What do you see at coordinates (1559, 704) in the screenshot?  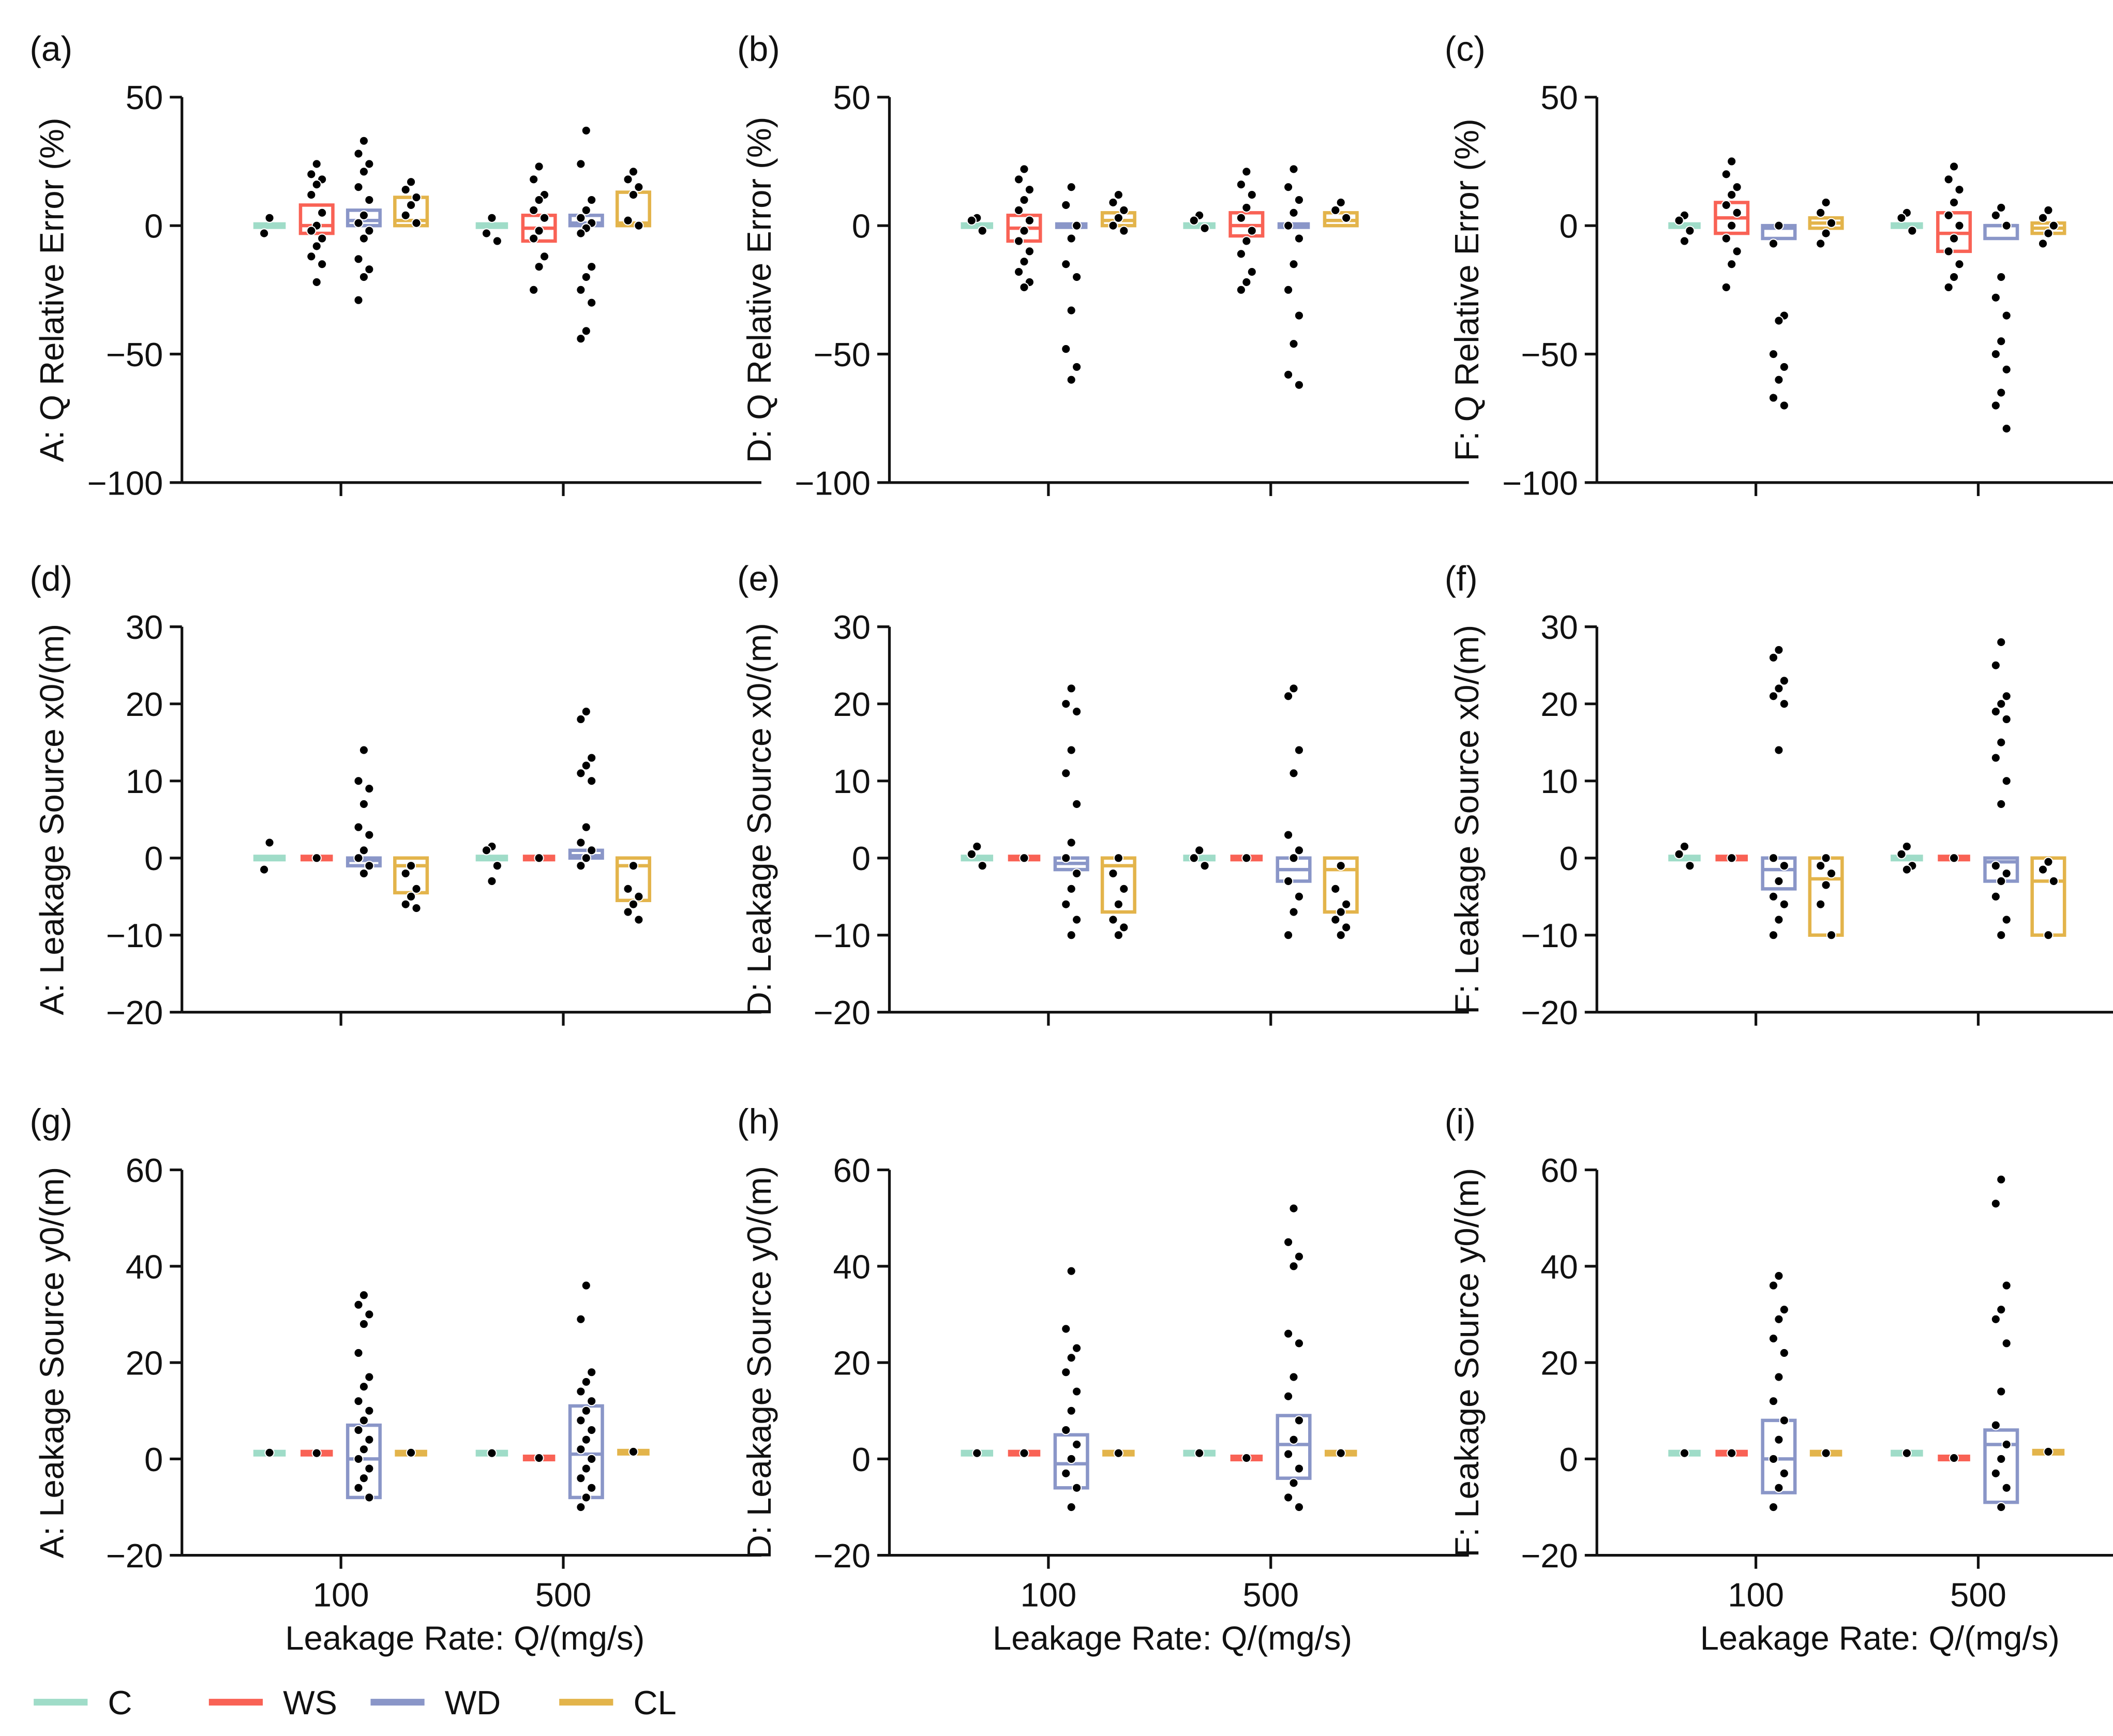 I see `y-tick-label: 20` at bounding box center [1559, 704].